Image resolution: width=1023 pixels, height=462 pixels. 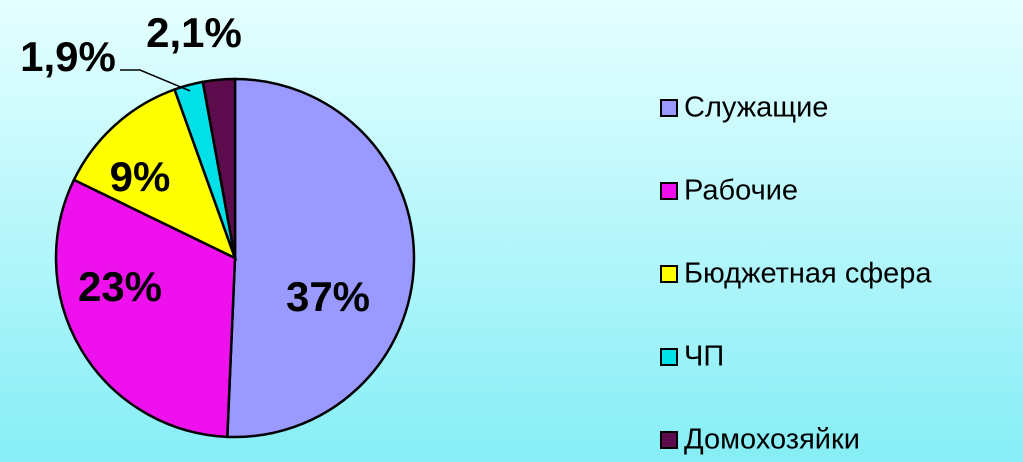 What do you see at coordinates (772, 440) in the screenshot?
I see `legend-label: Домохозяйки` at bounding box center [772, 440].